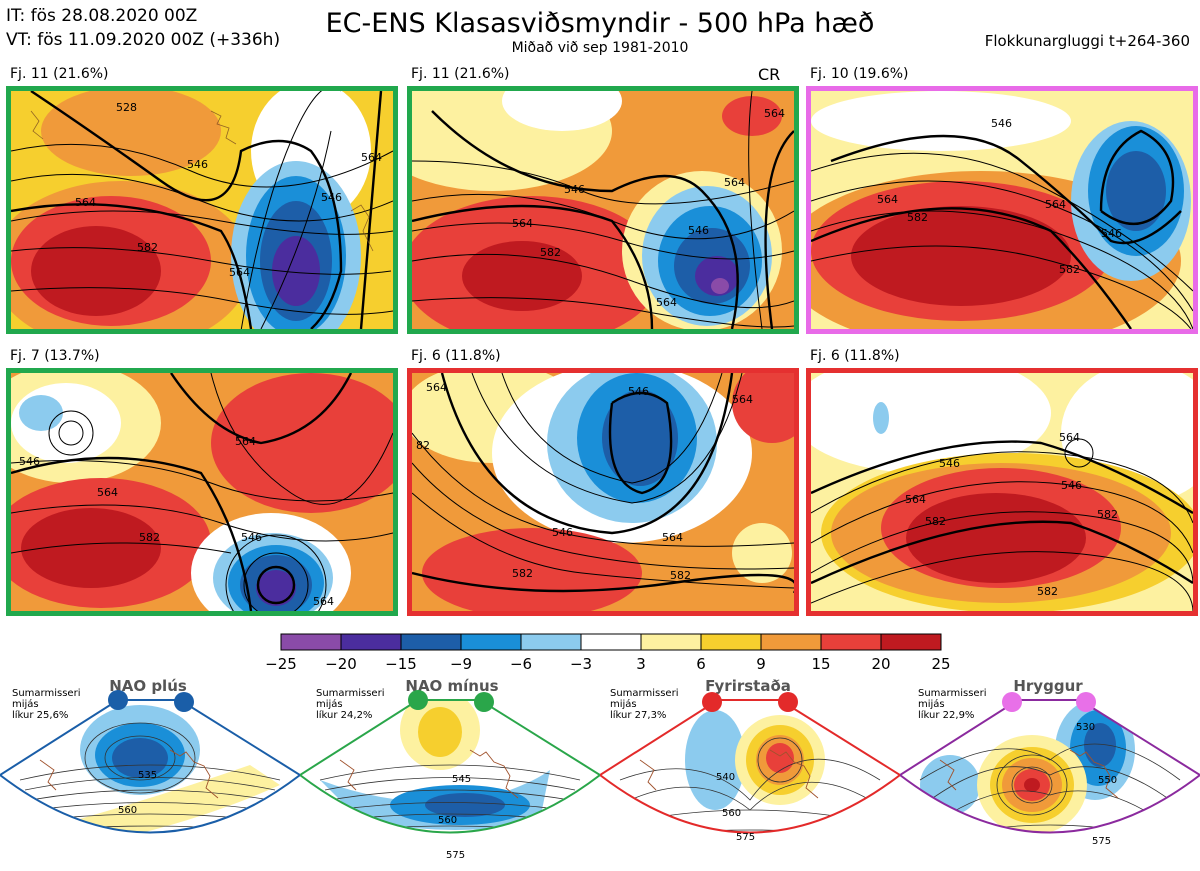 The image size is (1200, 871). What do you see at coordinates (1087, 41) in the screenshot?
I see `classification-window: Flokkunargluggi t+264-360` at bounding box center [1087, 41].